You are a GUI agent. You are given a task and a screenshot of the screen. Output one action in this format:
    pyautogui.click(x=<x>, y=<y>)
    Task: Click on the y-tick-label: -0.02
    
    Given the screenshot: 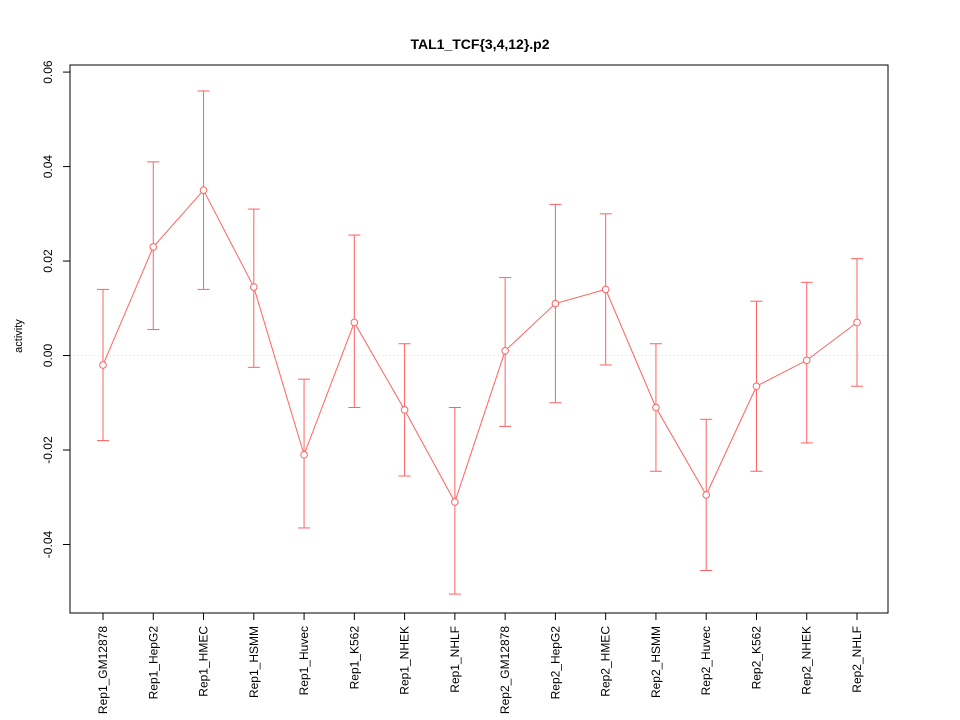 What is the action you would take?
    pyautogui.click(x=48, y=450)
    